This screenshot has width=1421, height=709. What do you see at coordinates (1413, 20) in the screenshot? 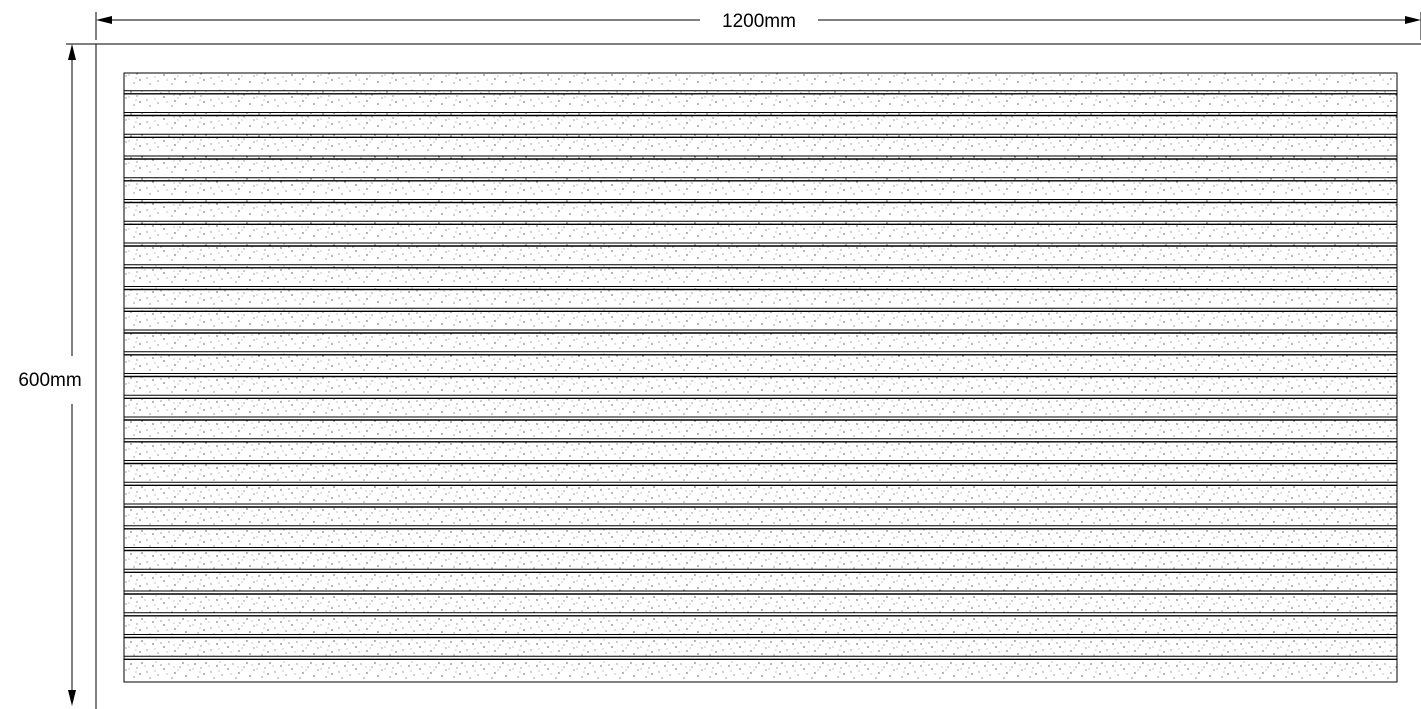
I see `arrow-right-icon` at bounding box center [1413, 20].